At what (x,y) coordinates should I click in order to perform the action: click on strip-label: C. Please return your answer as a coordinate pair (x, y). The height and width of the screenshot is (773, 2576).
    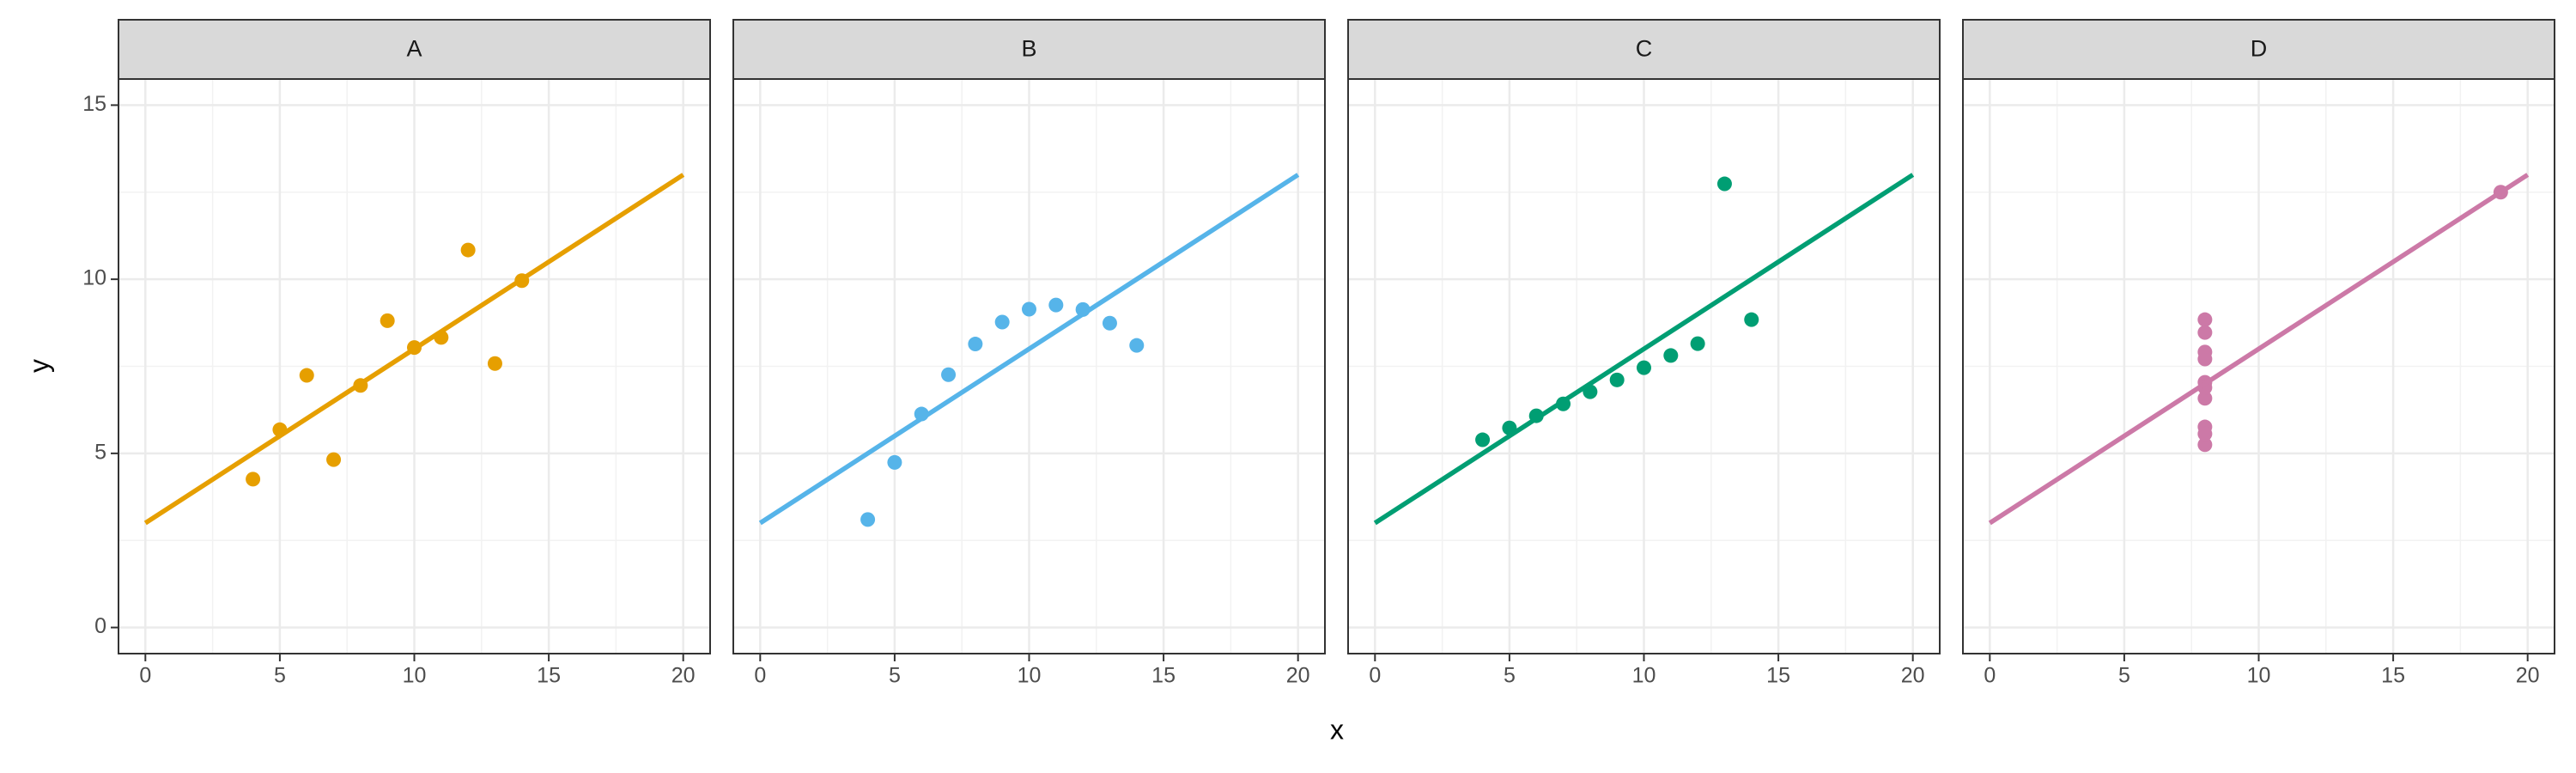
    Looking at the image, I should click on (1645, 49).